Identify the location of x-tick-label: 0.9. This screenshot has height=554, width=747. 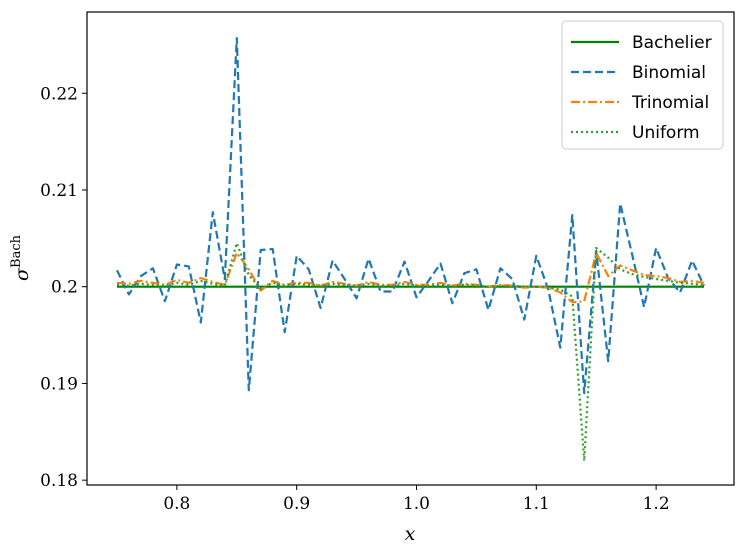
(296, 504).